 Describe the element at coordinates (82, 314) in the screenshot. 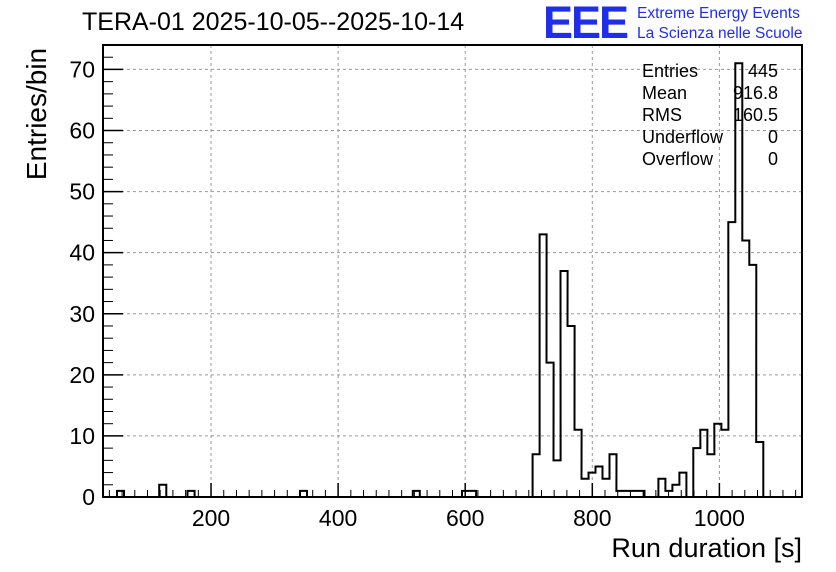

I see `y-tick-label: 30` at that location.